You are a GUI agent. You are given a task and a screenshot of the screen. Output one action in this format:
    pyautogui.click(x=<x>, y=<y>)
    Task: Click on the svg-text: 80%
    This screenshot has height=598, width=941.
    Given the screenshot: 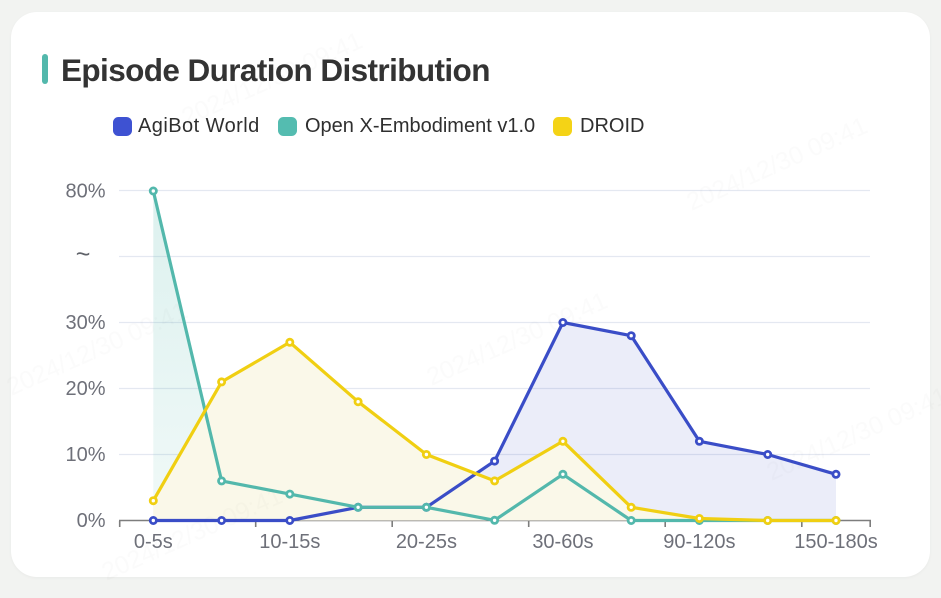 What is the action you would take?
    pyautogui.click(x=85, y=192)
    